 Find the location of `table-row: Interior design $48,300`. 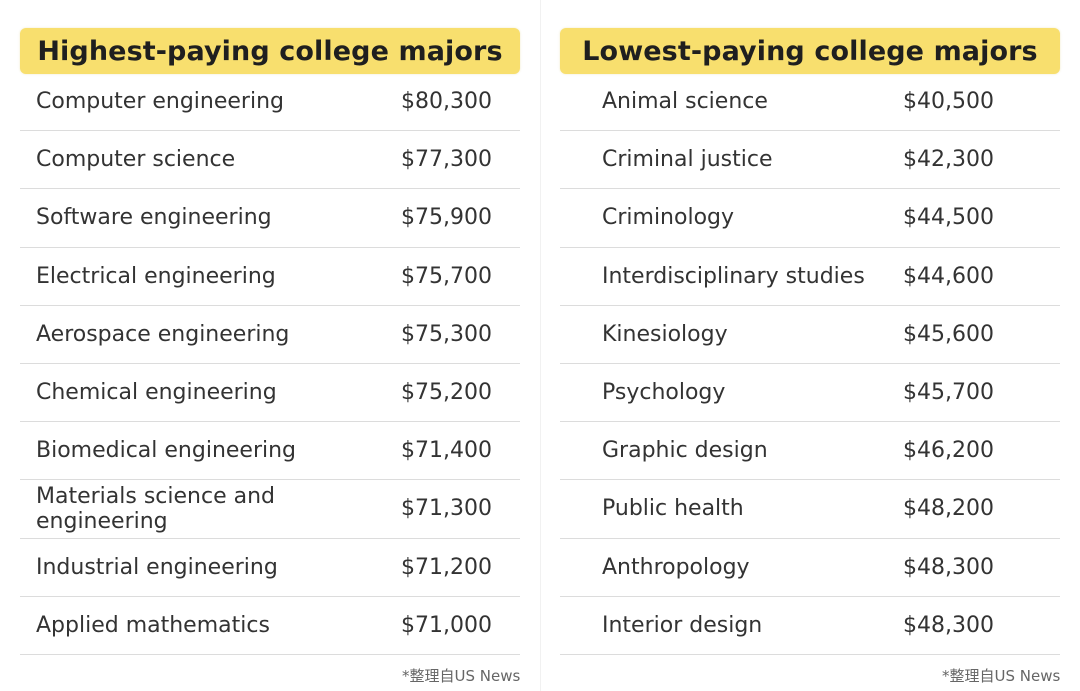

table-row: Interior design $48,300 is located at coordinates (810, 626).